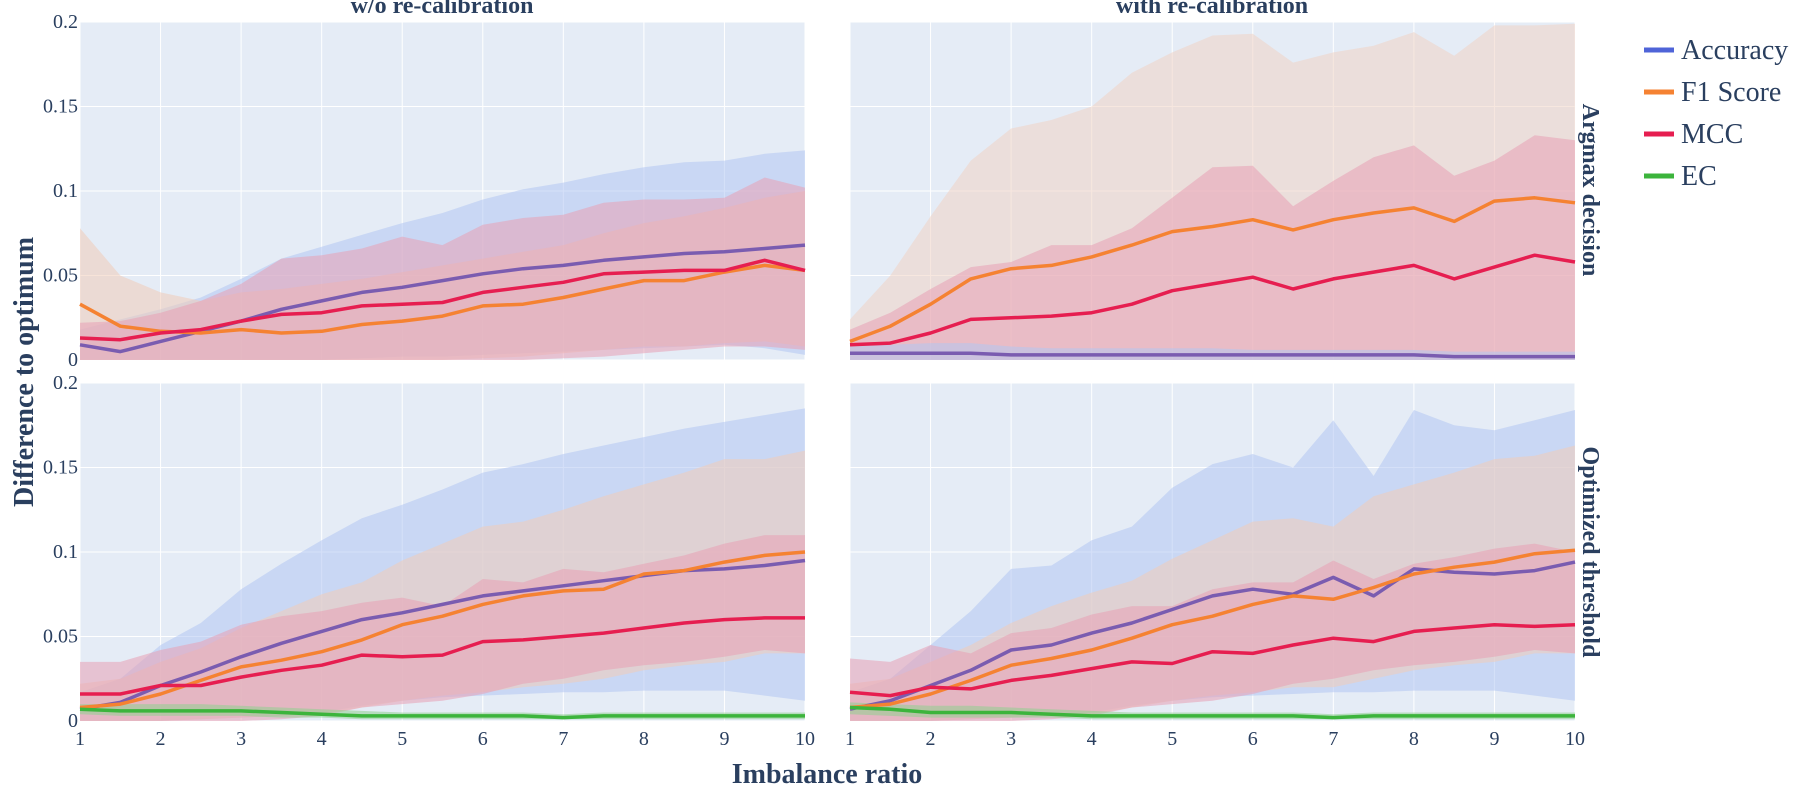  What do you see at coordinates (1699, 176) in the screenshot?
I see `legend-label: EC` at bounding box center [1699, 176].